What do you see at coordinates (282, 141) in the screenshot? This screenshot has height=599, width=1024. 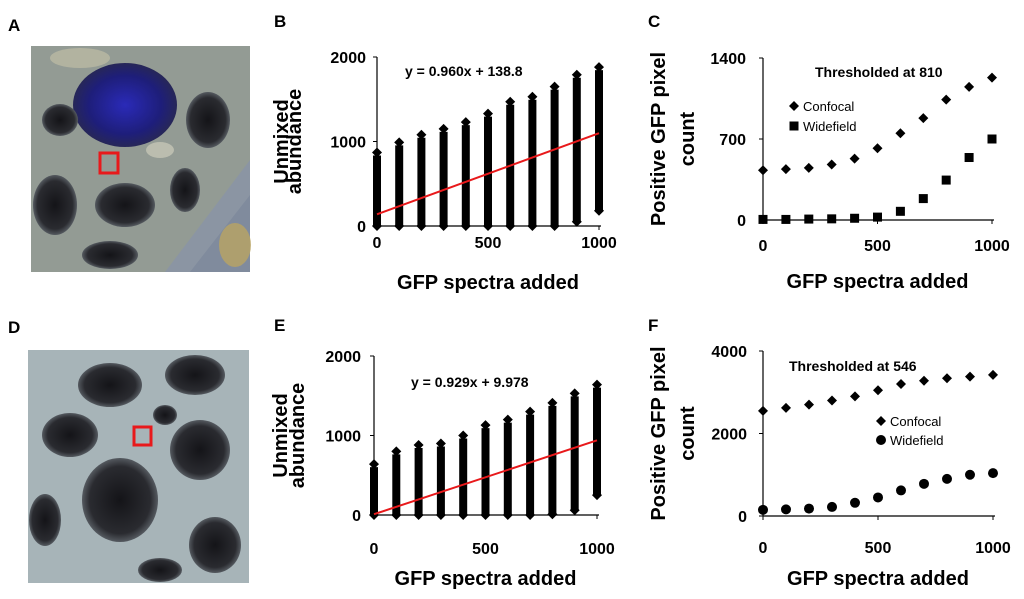 I see `y-axis-label-b: Unmixed` at bounding box center [282, 141].